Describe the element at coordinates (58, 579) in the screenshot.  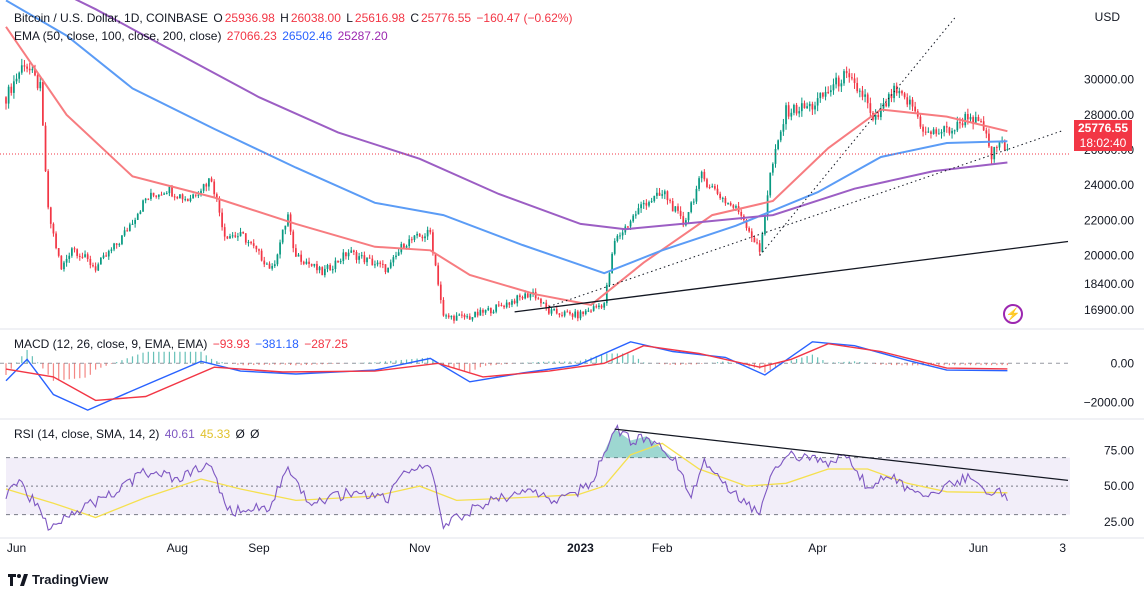
I see `tradingview-logo: TradingView` at that location.